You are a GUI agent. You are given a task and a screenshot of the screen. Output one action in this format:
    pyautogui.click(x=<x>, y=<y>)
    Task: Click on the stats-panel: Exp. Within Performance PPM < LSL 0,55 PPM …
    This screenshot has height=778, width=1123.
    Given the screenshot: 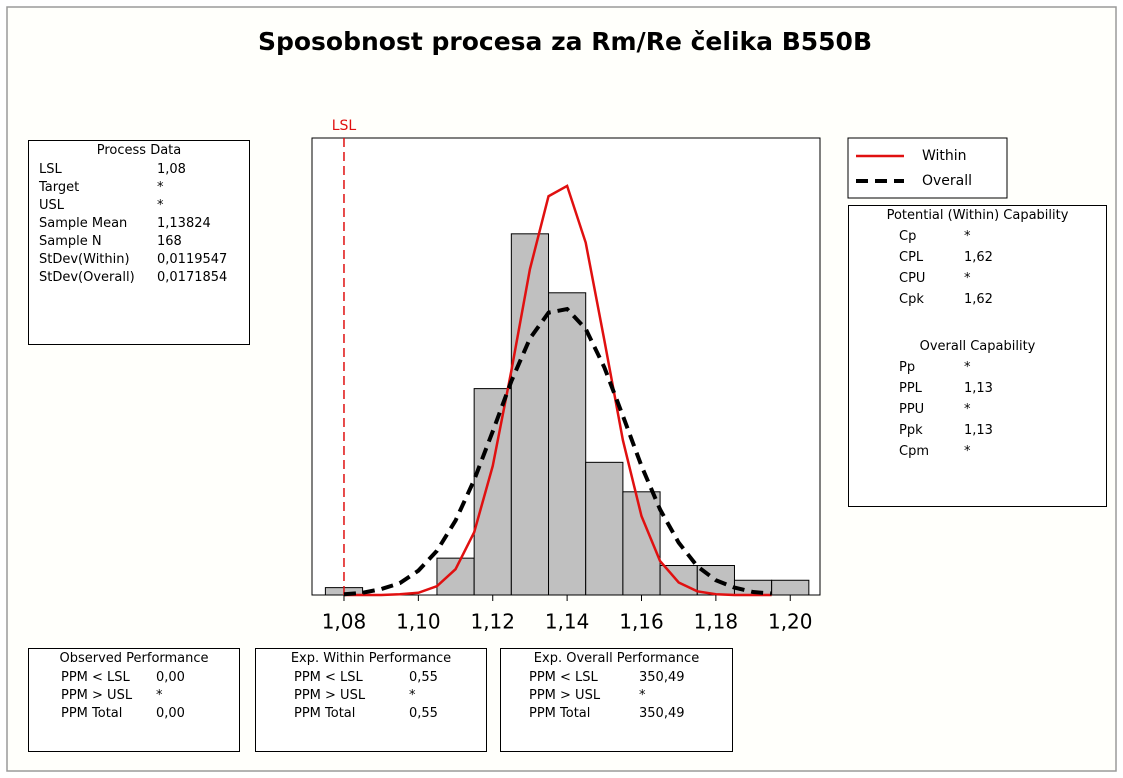 What is the action you would take?
    pyautogui.click(x=371, y=700)
    